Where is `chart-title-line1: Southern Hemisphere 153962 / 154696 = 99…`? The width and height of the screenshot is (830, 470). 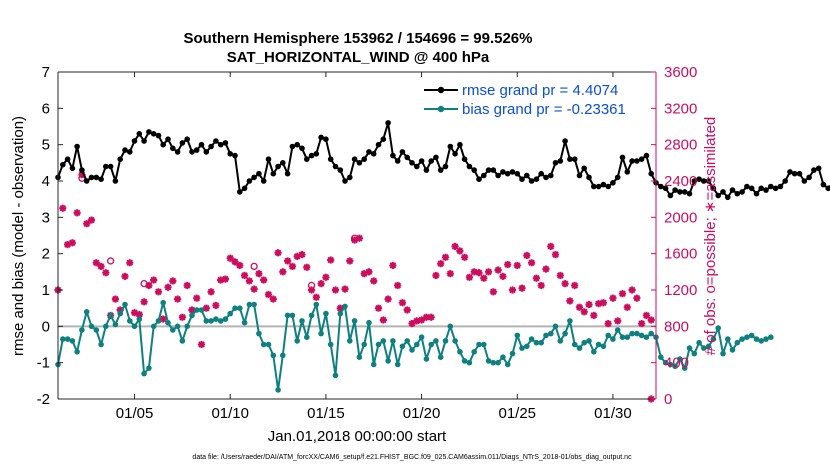 chart-title-line1: Southern Hemisphere 153962 / 154696 = 99… is located at coordinates (358, 38).